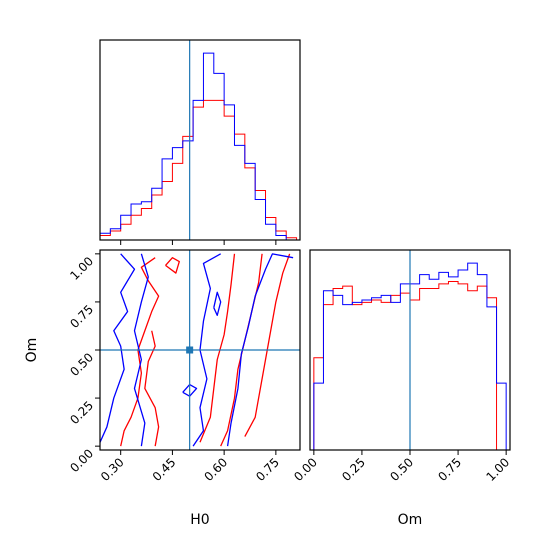 The width and height of the screenshot is (550, 554). What do you see at coordinates (449, 469) in the screenshot?
I see `om-hist-x-tick-label-3: 0.75` at bounding box center [449, 469].